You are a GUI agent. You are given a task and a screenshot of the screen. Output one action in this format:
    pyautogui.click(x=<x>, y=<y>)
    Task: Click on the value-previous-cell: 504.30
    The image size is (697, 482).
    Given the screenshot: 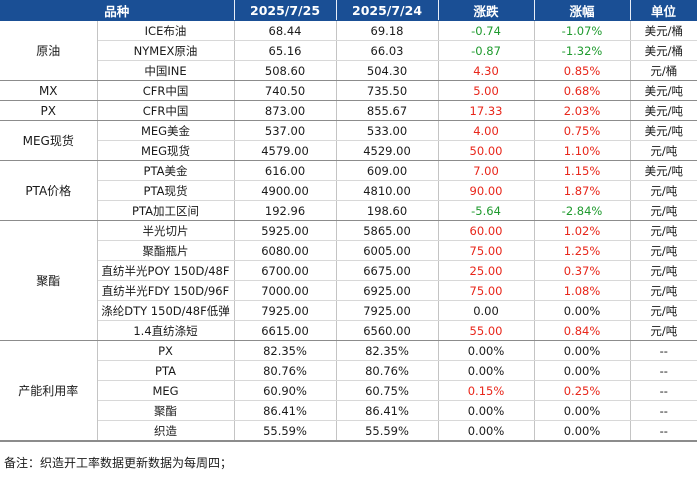 What is the action you would take?
    pyautogui.click(x=387, y=70)
    